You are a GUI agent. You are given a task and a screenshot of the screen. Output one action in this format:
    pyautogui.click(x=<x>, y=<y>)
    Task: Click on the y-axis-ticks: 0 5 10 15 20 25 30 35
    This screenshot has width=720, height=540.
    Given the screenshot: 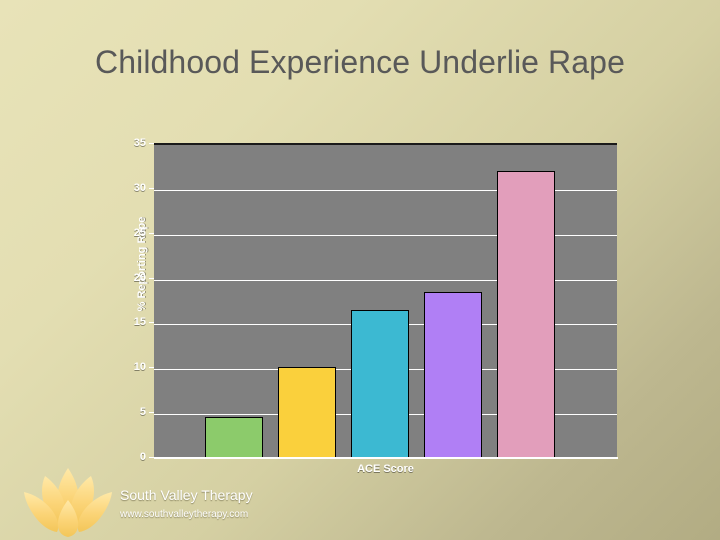 What is the action you would take?
    pyautogui.click(x=125, y=302)
    